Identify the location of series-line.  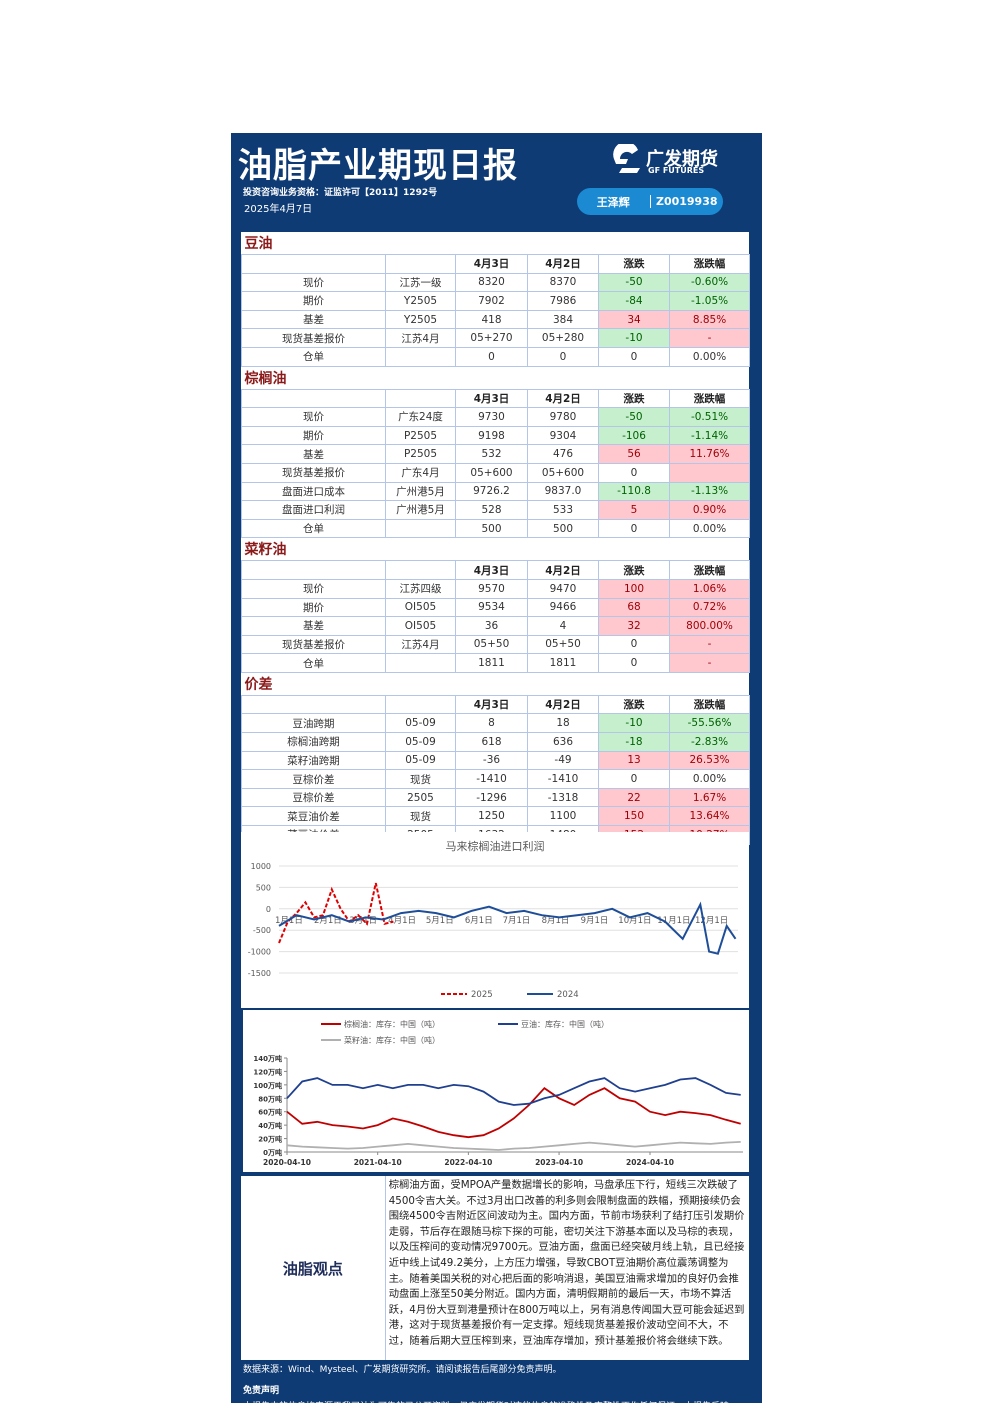
(513, 1091).